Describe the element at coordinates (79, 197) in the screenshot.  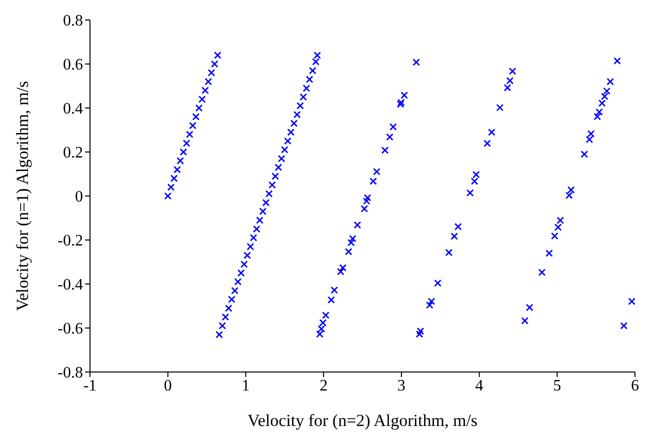
I see `y-tick-label: 0` at that location.